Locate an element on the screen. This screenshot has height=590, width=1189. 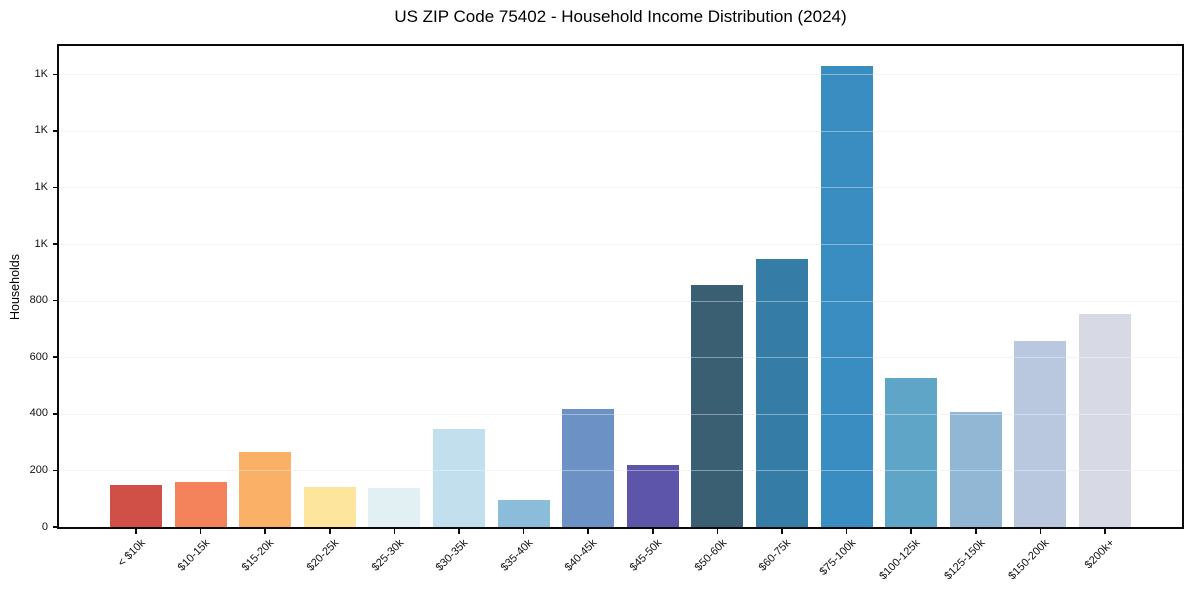
bar-< $10k is located at coordinates (136, 505).